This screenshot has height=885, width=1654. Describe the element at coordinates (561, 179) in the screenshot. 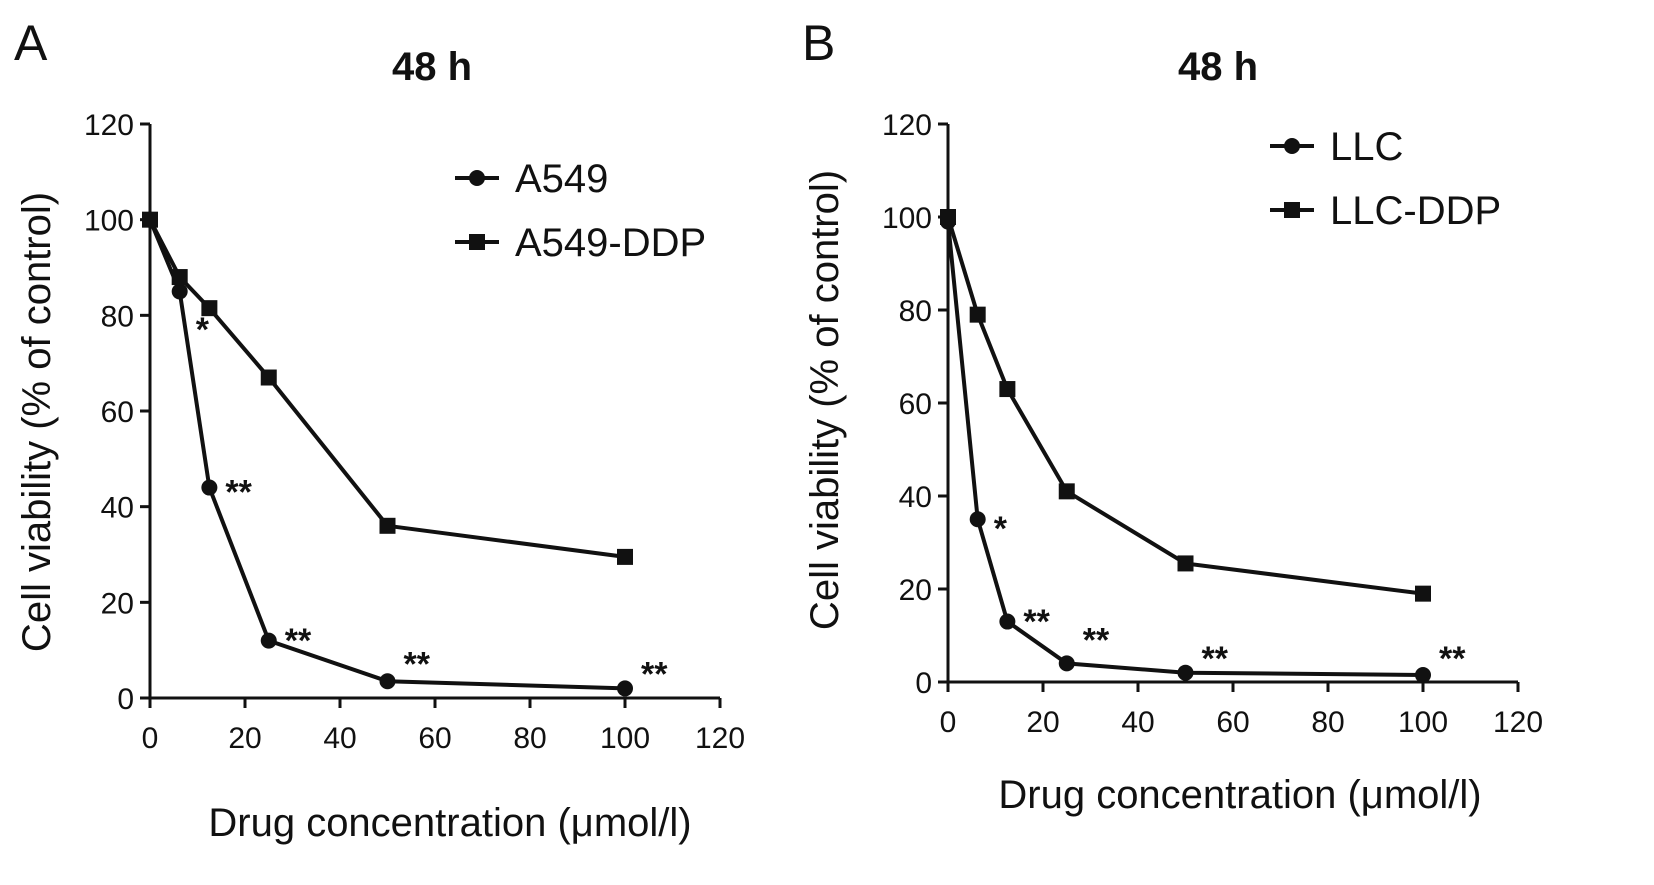

I see `legend-label: A549` at that location.